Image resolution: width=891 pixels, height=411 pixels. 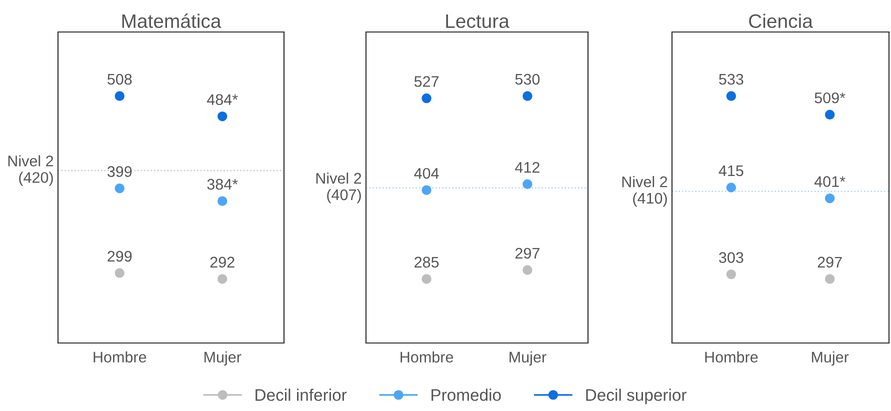 What do you see at coordinates (172, 21) in the screenshot?
I see `chart-title: Matemática` at bounding box center [172, 21].